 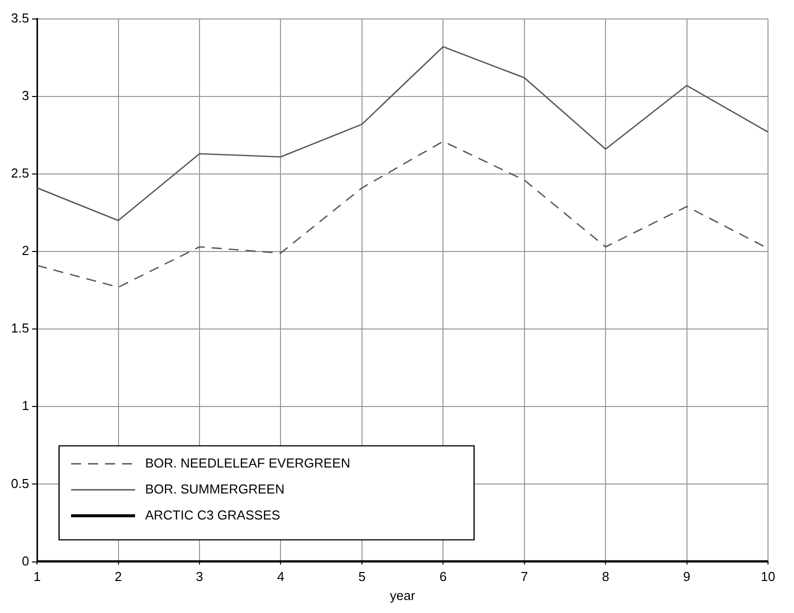 I want to click on x-tick-label: 9, so click(x=686, y=576).